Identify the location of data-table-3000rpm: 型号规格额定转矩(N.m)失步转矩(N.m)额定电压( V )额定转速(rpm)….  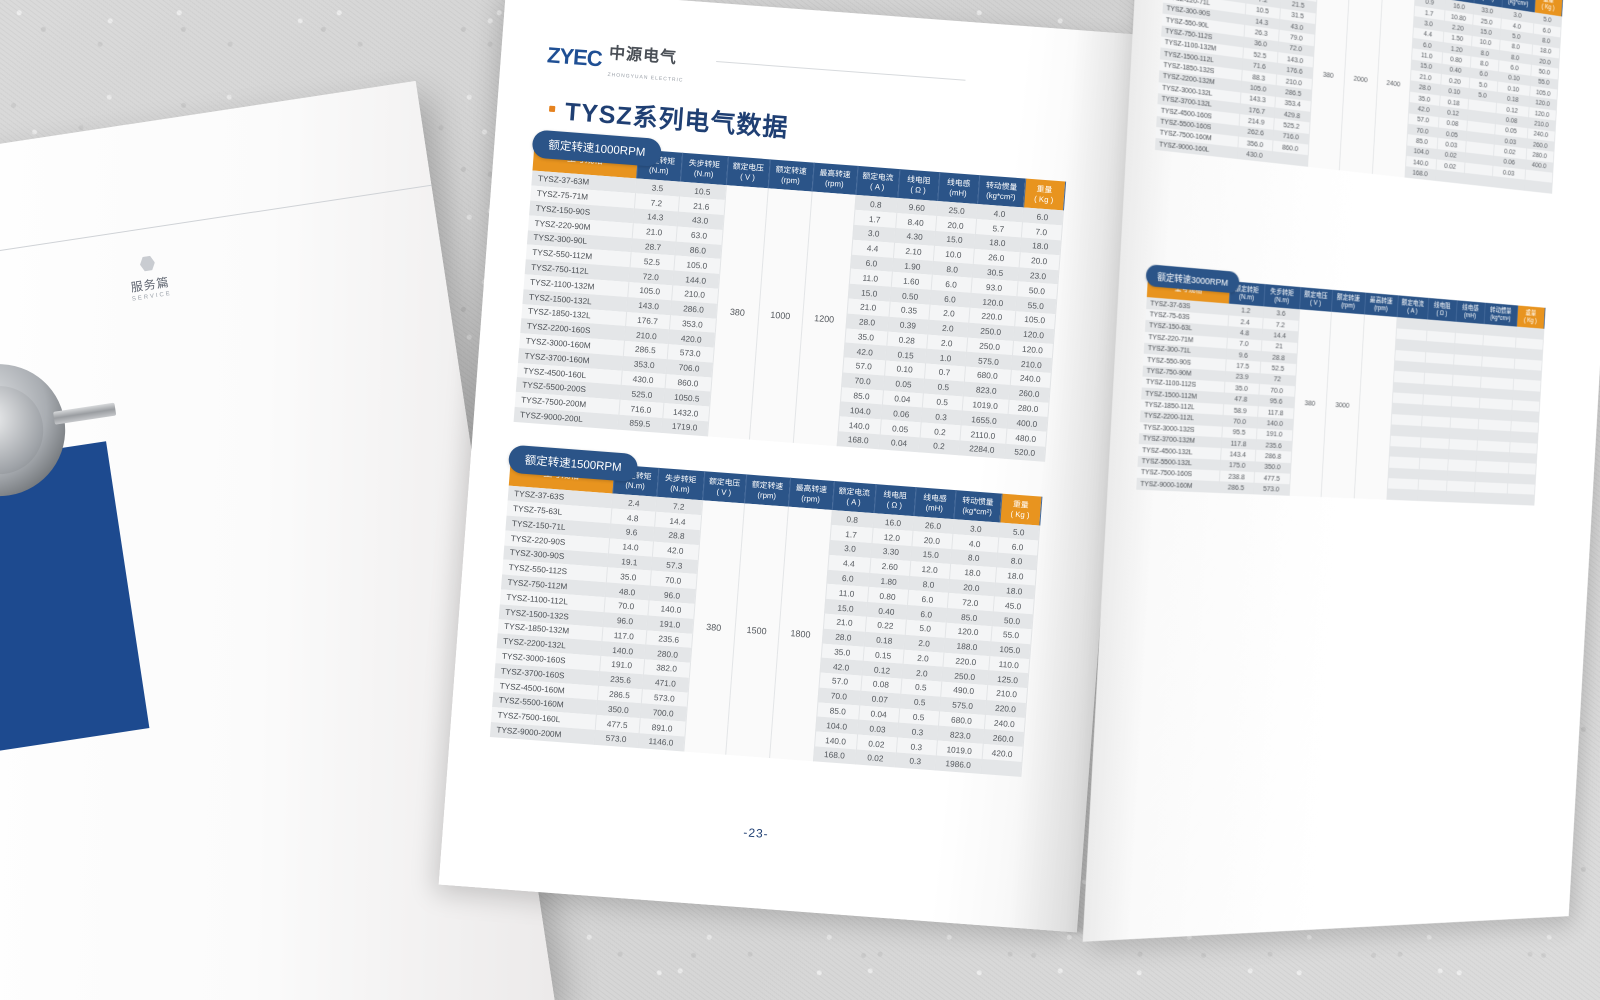
(1340, 390).